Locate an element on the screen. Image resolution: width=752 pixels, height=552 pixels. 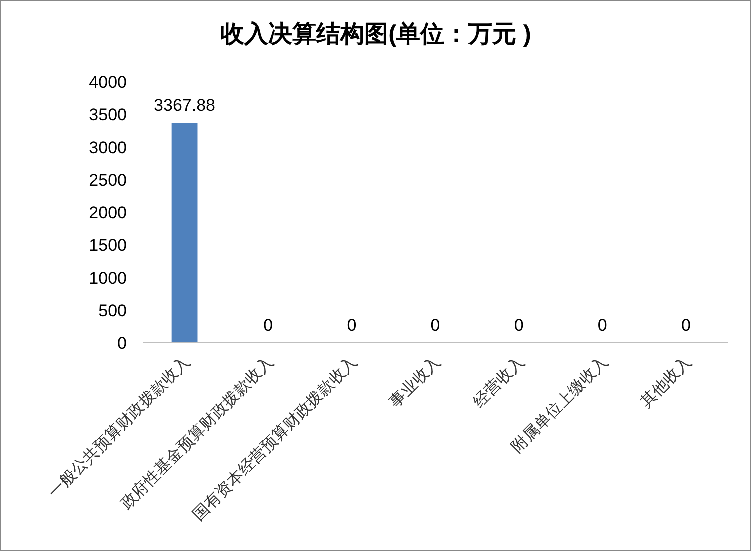
data-label: 3367.88 is located at coordinates (185, 106).